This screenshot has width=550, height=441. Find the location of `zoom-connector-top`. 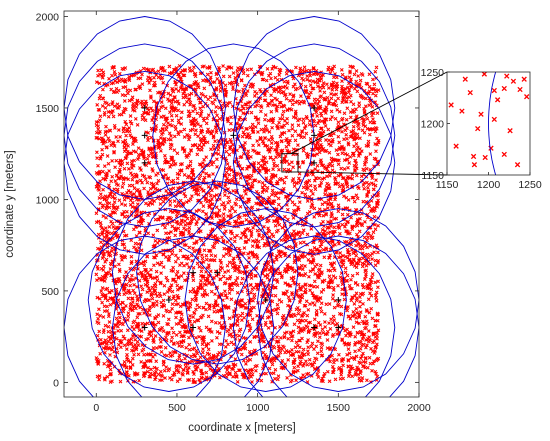

zoom-connector-top is located at coordinates (369, 113).